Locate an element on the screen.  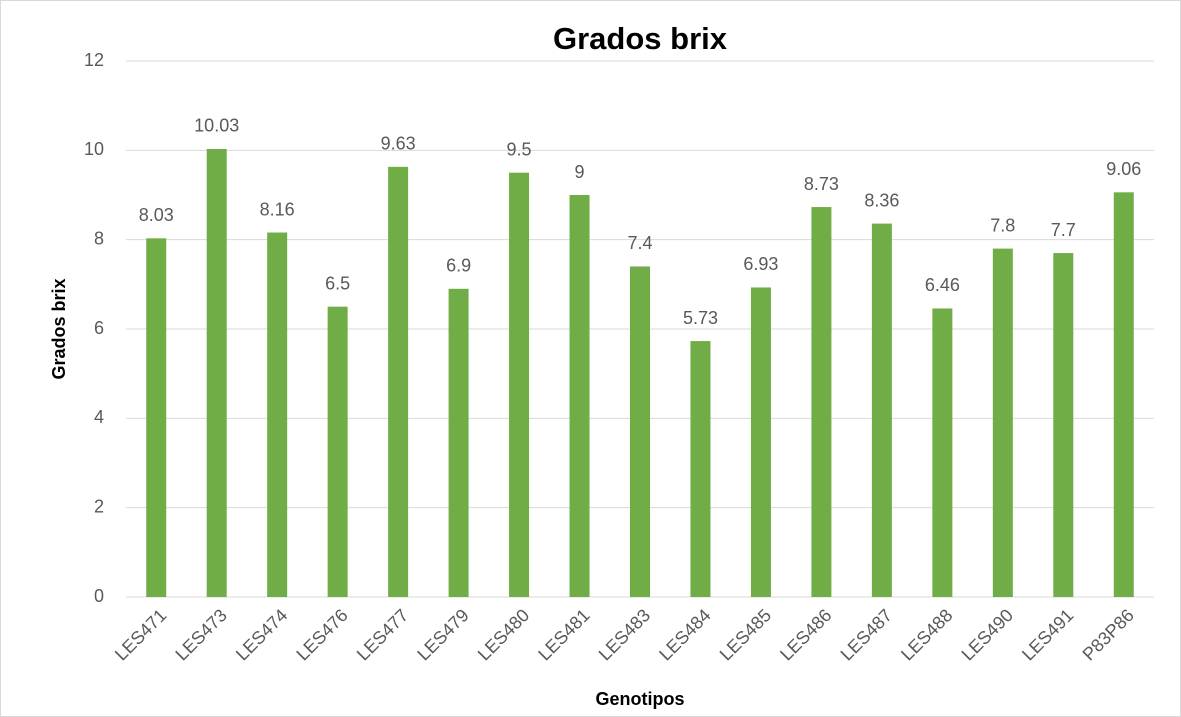
y-tick-label: 12 is located at coordinates (94, 60).